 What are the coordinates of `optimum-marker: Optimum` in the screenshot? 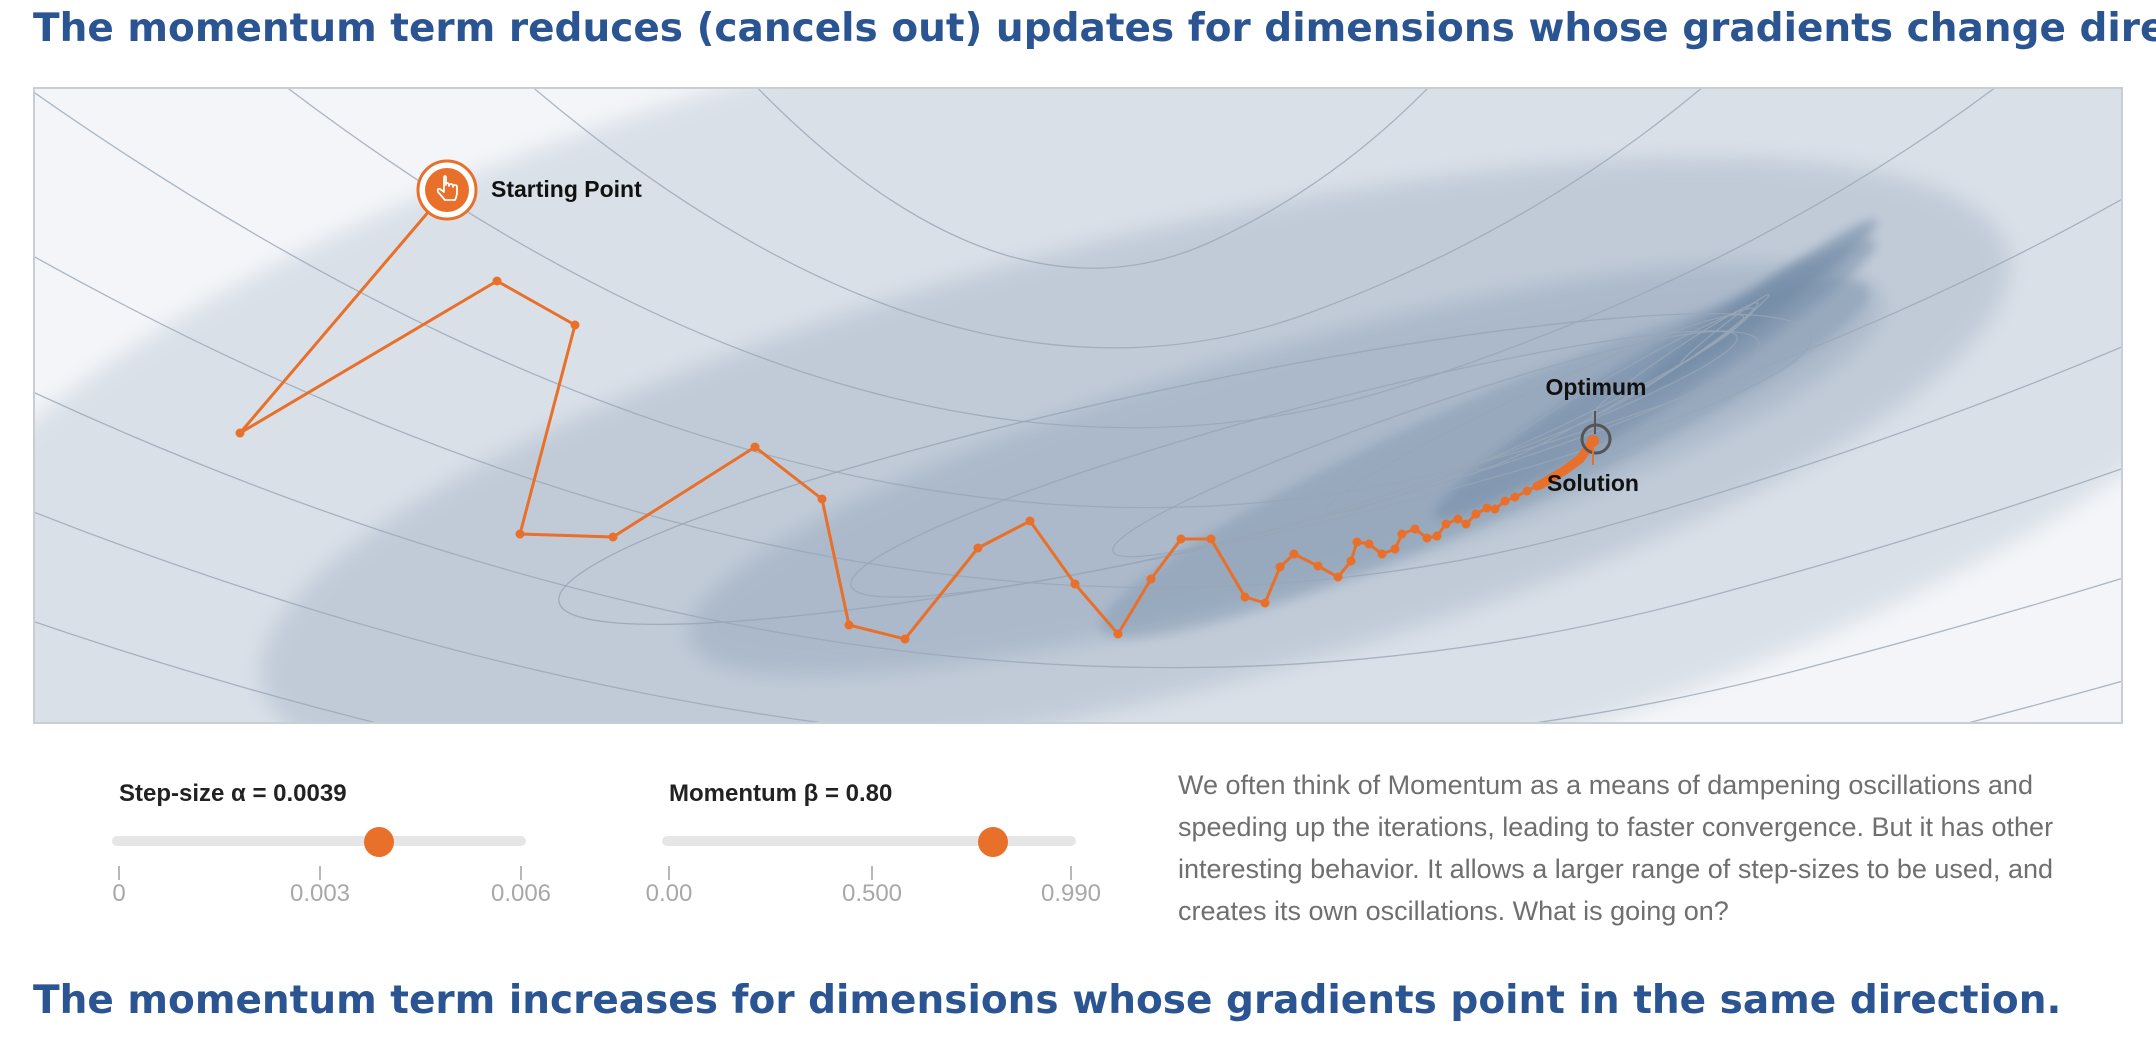 It's located at (1596, 414).